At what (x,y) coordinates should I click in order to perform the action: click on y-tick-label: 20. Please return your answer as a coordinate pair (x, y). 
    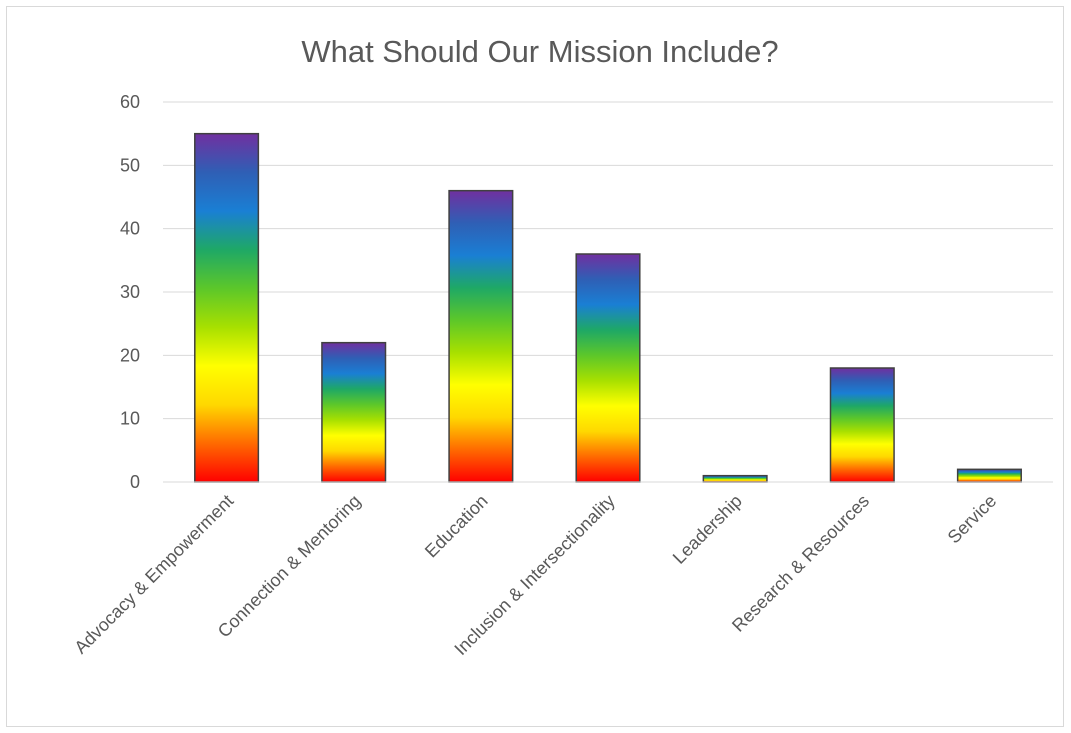
    Looking at the image, I should click on (130, 355).